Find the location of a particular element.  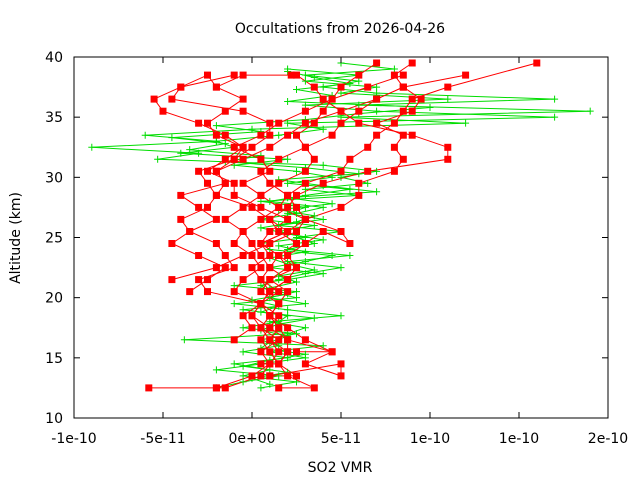

y-tick-label: 10 is located at coordinates (54, 419).